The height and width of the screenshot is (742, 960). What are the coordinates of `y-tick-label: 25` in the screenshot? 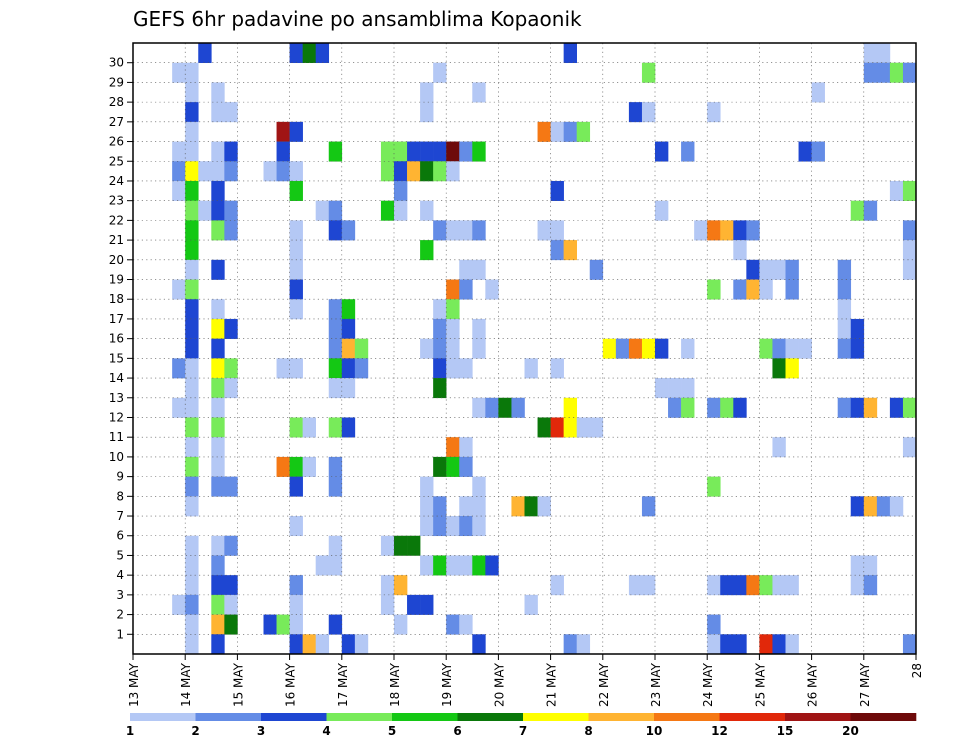 It's located at (116, 161).